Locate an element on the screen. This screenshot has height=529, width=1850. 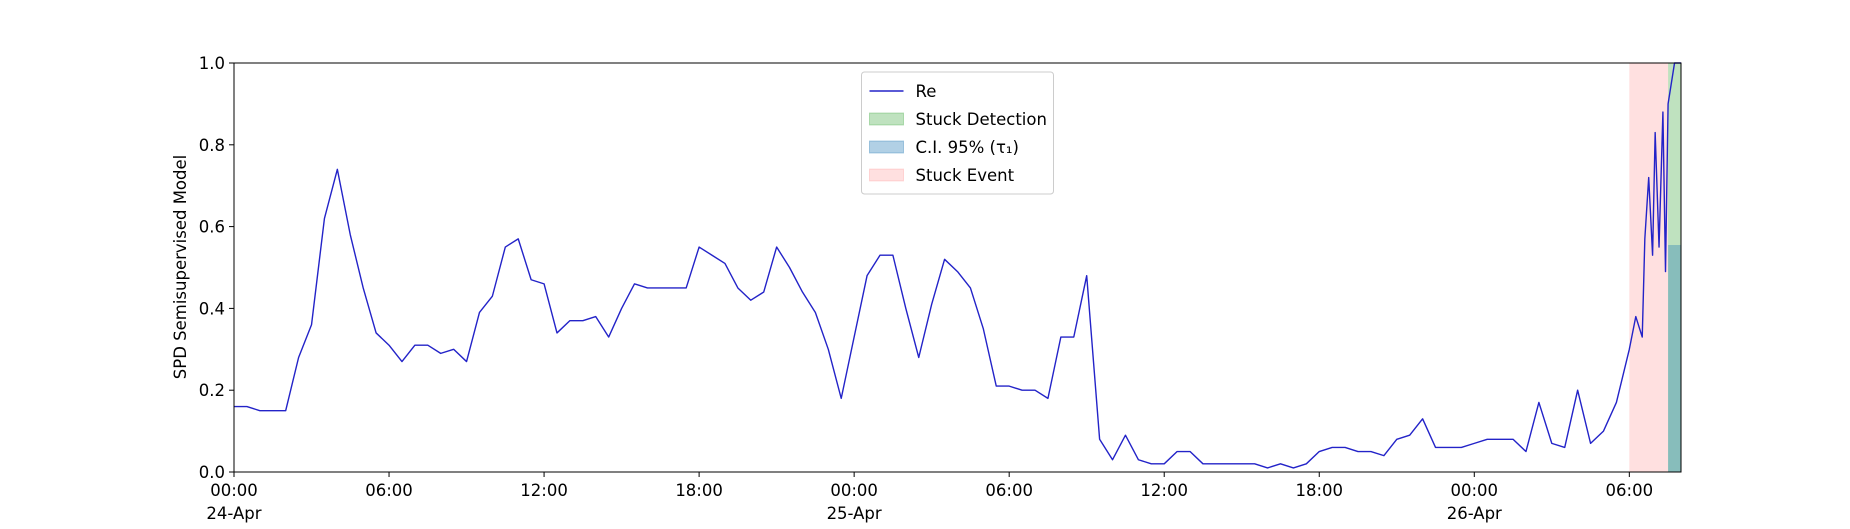
y-tick-label: 0.0 is located at coordinates (212, 472).